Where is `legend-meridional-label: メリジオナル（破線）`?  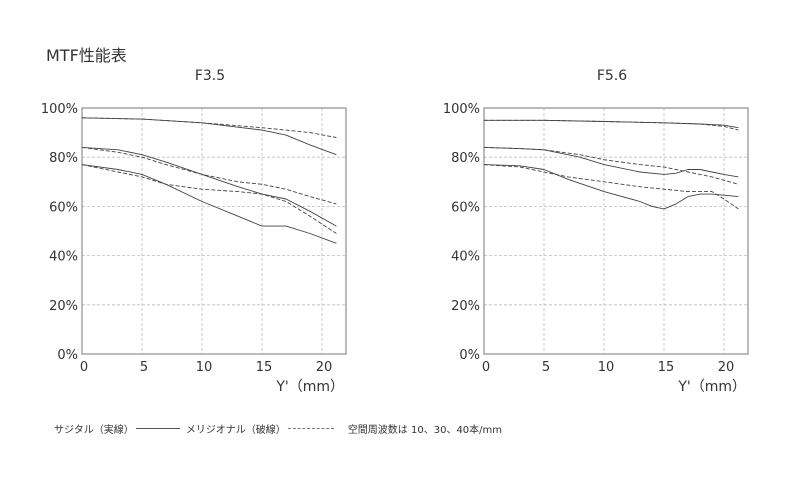
legend-meridional-label: メリジオナル（破線） is located at coordinates (235, 430).